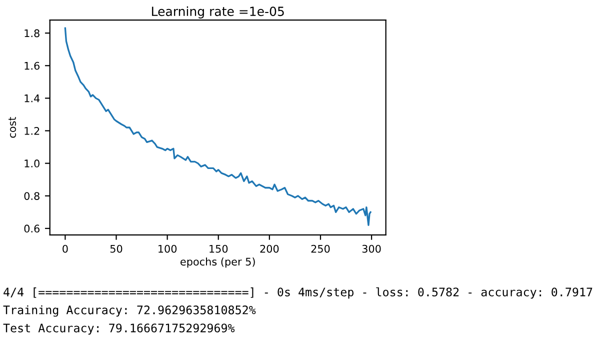 Image resolution: width=601 pixels, height=340 pixels. What do you see at coordinates (116, 248) in the screenshot?
I see `x-tick-label: 50` at bounding box center [116, 248].